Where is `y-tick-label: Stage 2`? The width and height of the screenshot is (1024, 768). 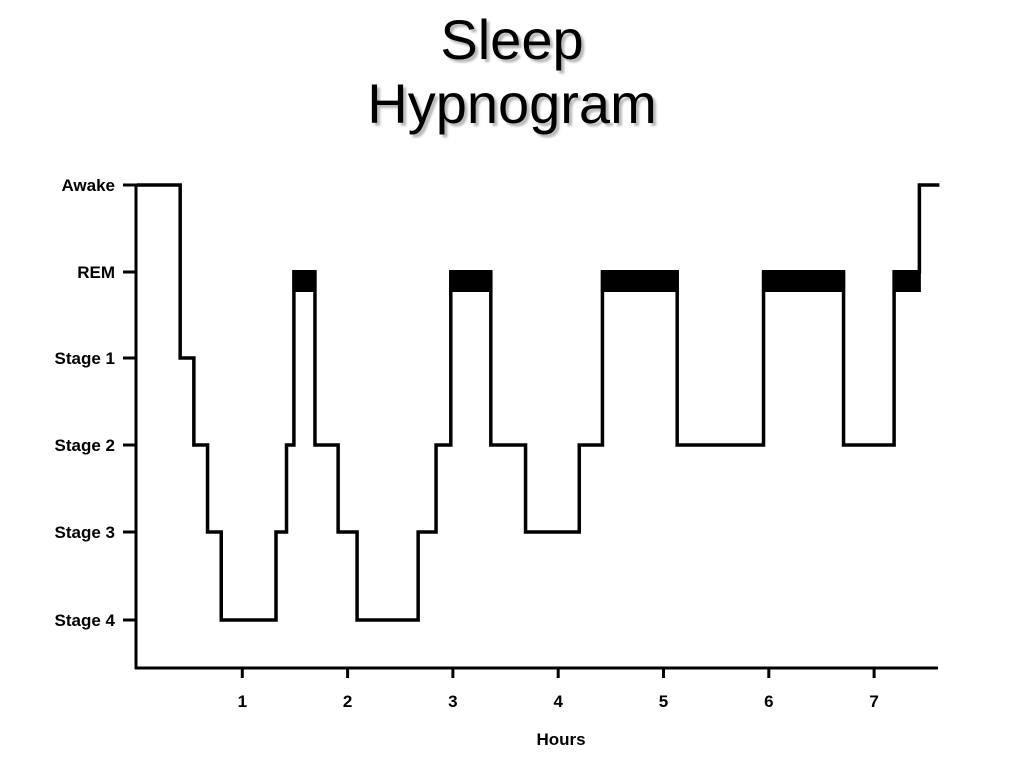 y-tick-label: Stage 2 is located at coordinates (85, 445).